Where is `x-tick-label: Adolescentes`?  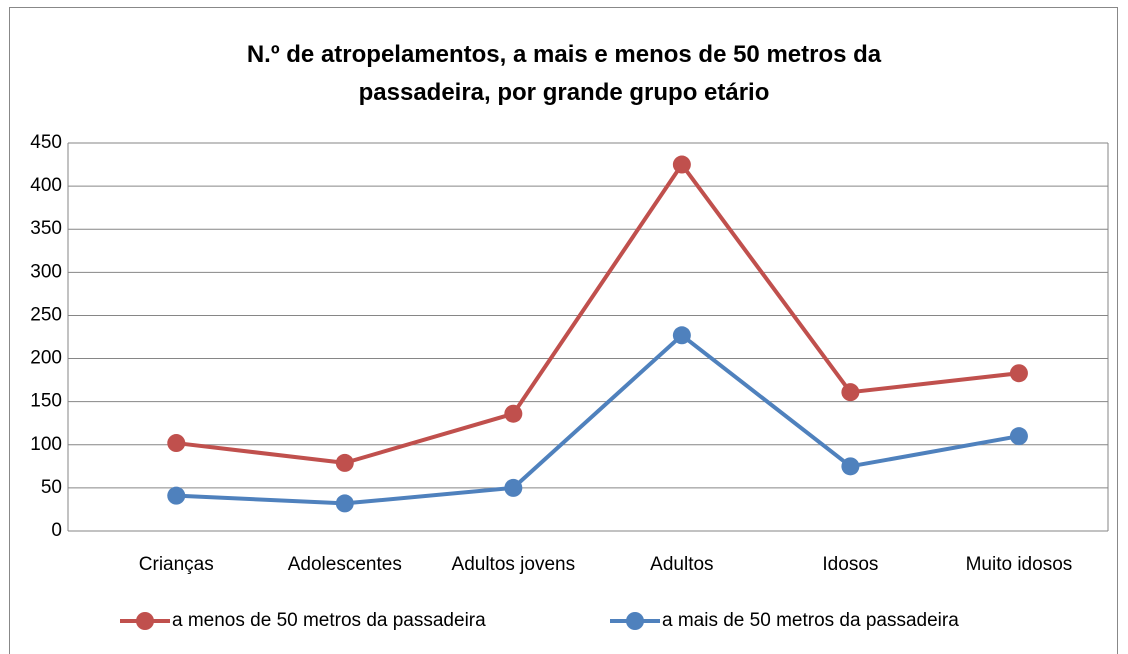 x-tick-label: Adolescentes is located at coordinates (345, 564).